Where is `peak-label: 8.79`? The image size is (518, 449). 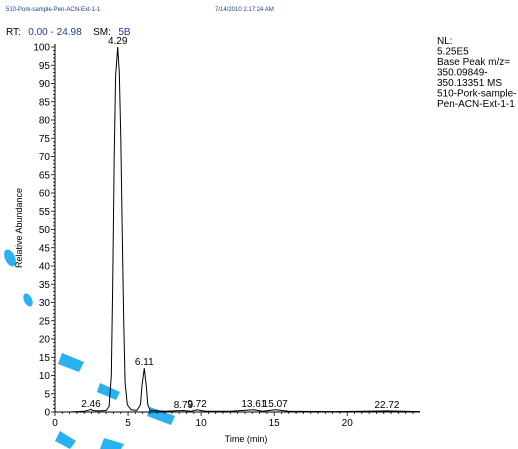 peak-label: 8.79 is located at coordinates (184, 405).